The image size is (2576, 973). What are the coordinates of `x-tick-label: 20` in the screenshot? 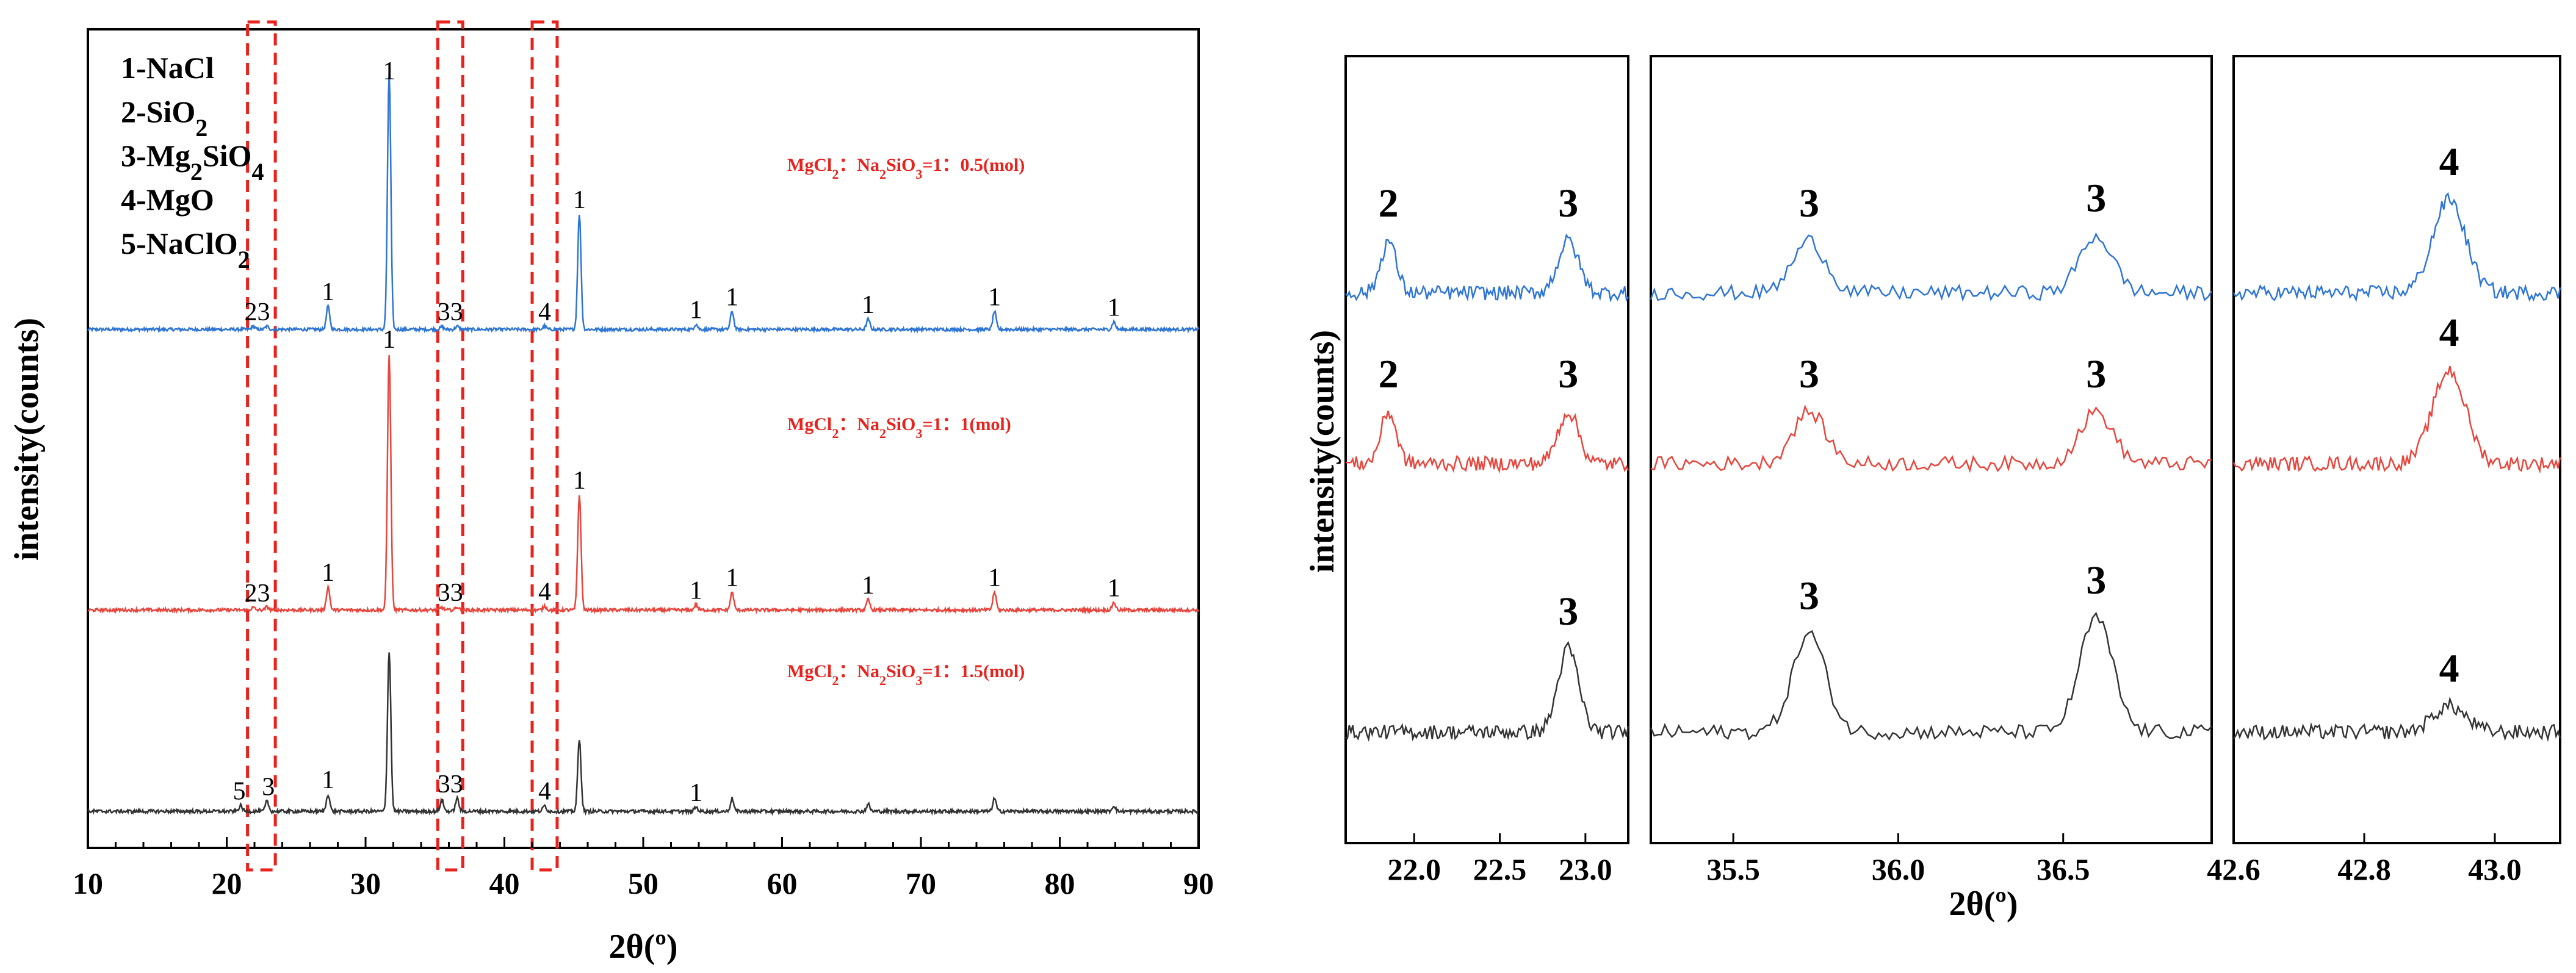 It's located at (227, 883).